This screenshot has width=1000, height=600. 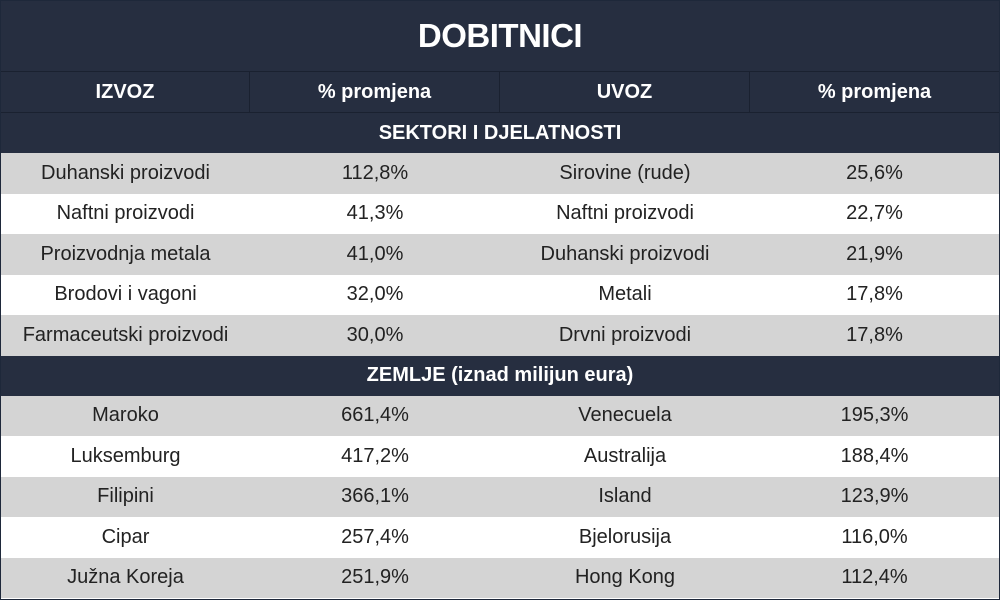 What do you see at coordinates (375, 334) in the screenshot?
I see `export-change: 30,0%` at bounding box center [375, 334].